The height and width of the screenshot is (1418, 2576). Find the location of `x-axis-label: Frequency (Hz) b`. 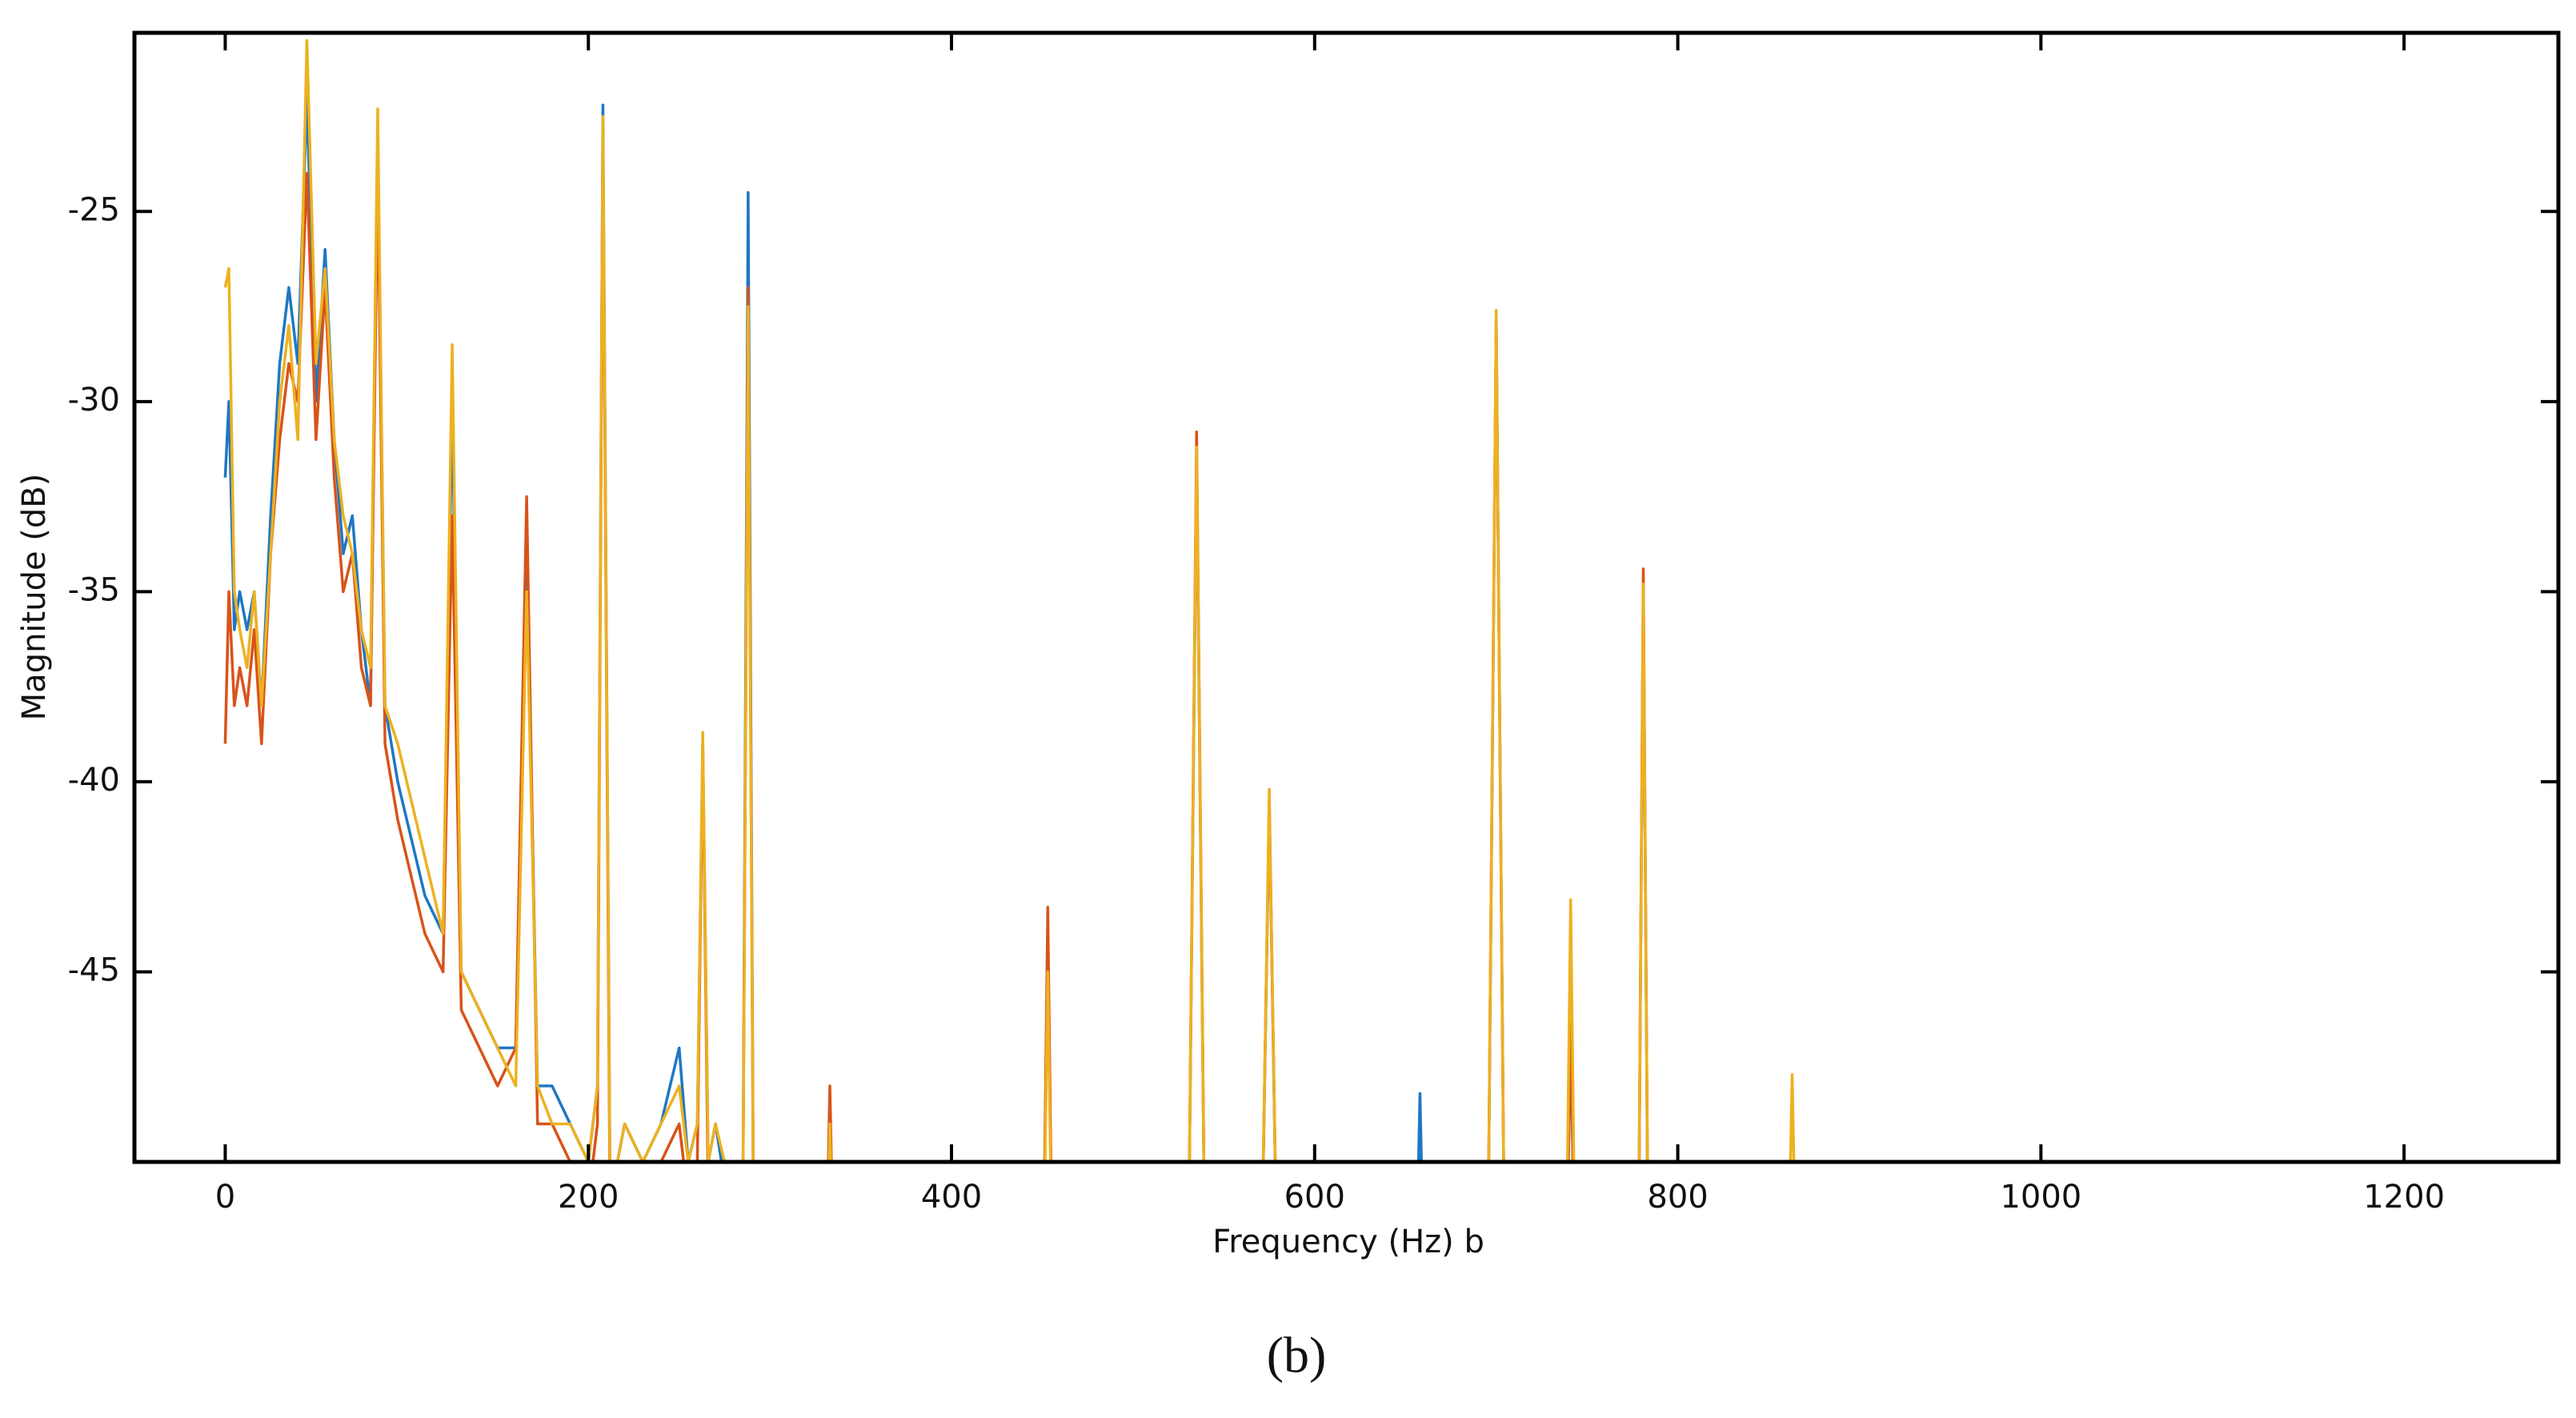

x-axis-label: Frequency (Hz) b is located at coordinates (1348, 1242).